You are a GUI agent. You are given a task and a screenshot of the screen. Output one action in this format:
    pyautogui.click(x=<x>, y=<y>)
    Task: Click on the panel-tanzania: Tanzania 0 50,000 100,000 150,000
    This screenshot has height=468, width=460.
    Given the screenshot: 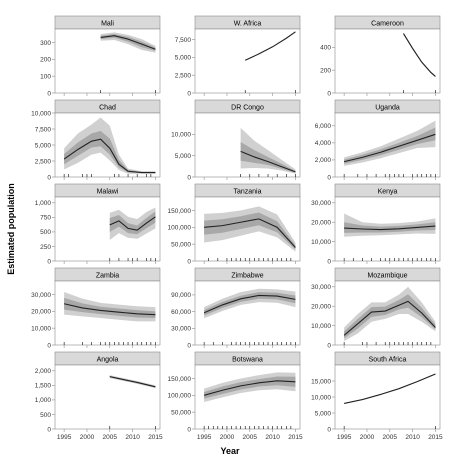 What is the action you would take?
    pyautogui.click(x=234, y=224)
    